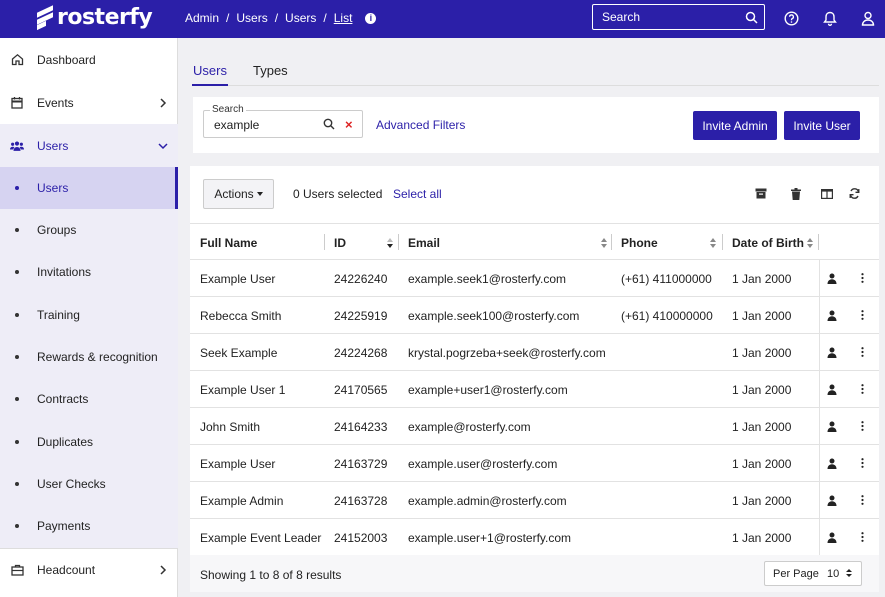  I want to click on user-icon, so click(868, 18).